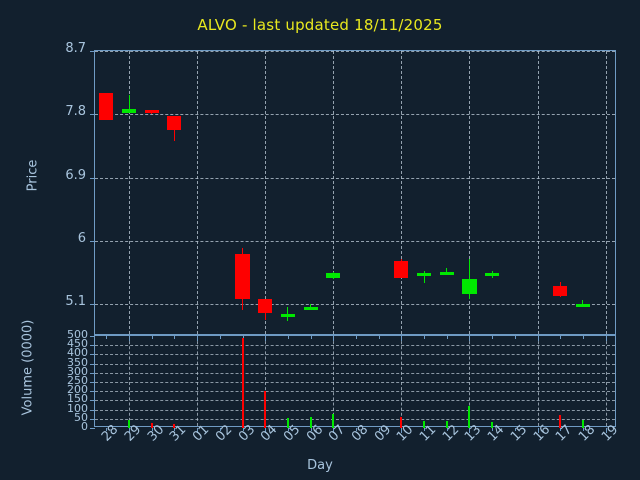  What do you see at coordinates (320, 25) in the screenshot?
I see `chart-title: ALVO - last updated 18/11/2025` at bounding box center [320, 25].